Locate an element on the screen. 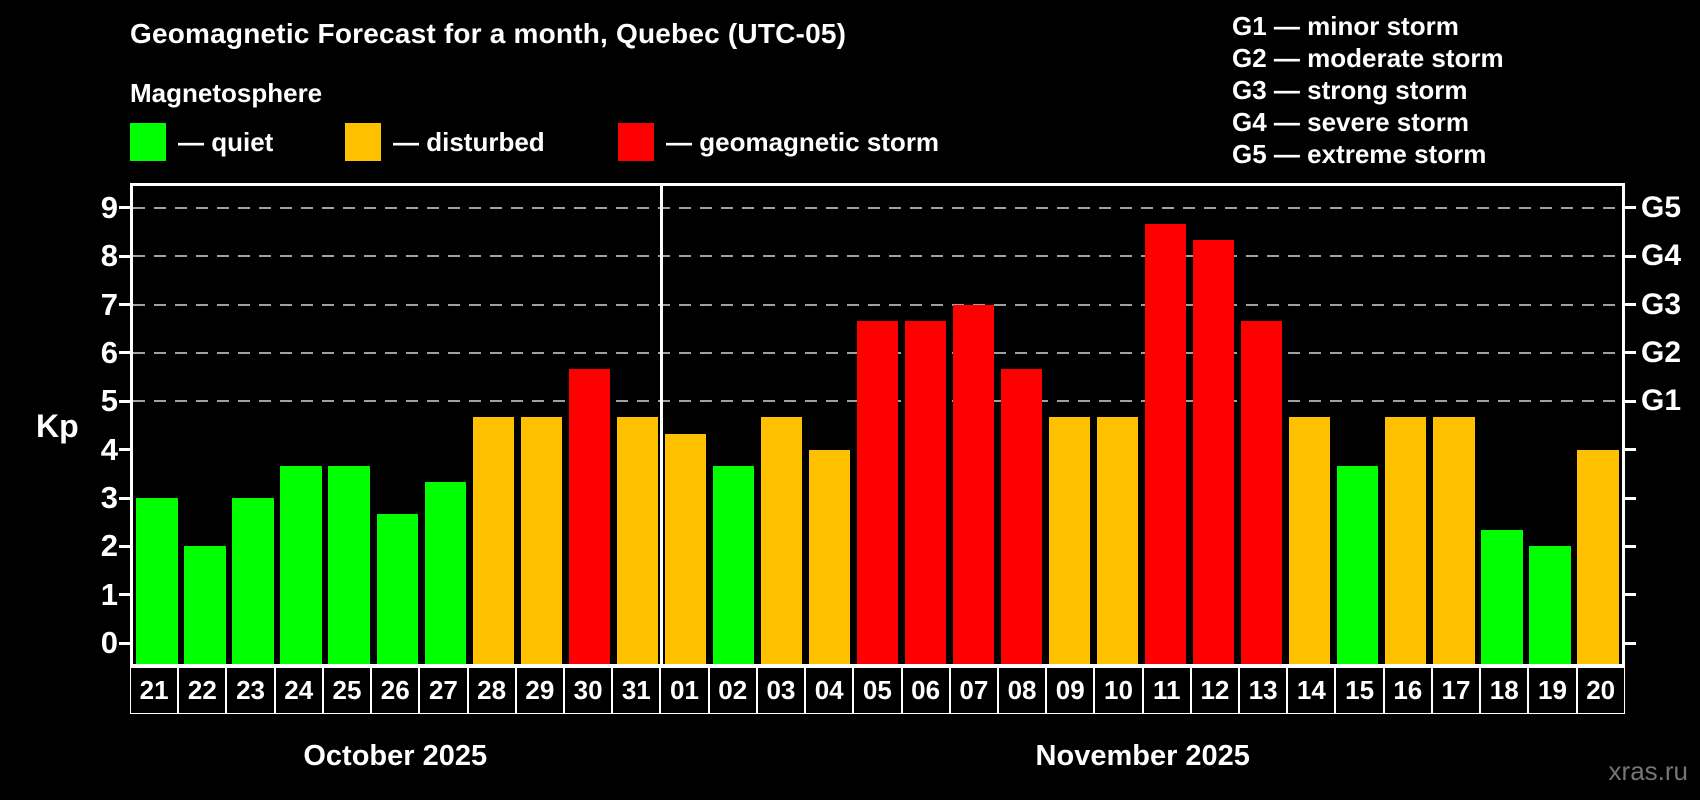 The width and height of the screenshot is (1700, 800). g-scale-line: G4 — severe storm is located at coordinates (1351, 122).